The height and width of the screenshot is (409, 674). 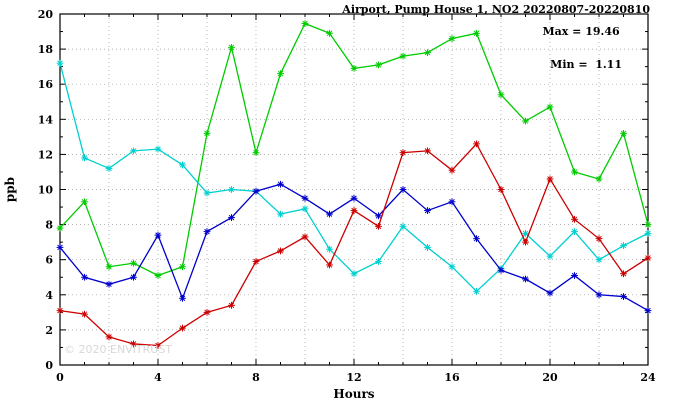 What do you see at coordinates (46, 84) in the screenshot?
I see `y-tick-label: 16` at bounding box center [46, 84].